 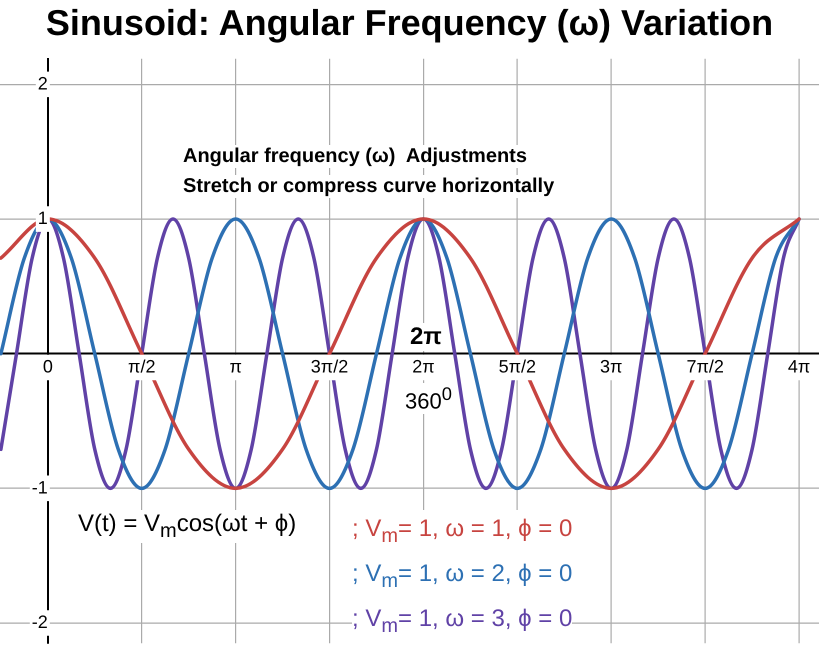 I want to click on x-tick-label: 2π, so click(x=423, y=366).